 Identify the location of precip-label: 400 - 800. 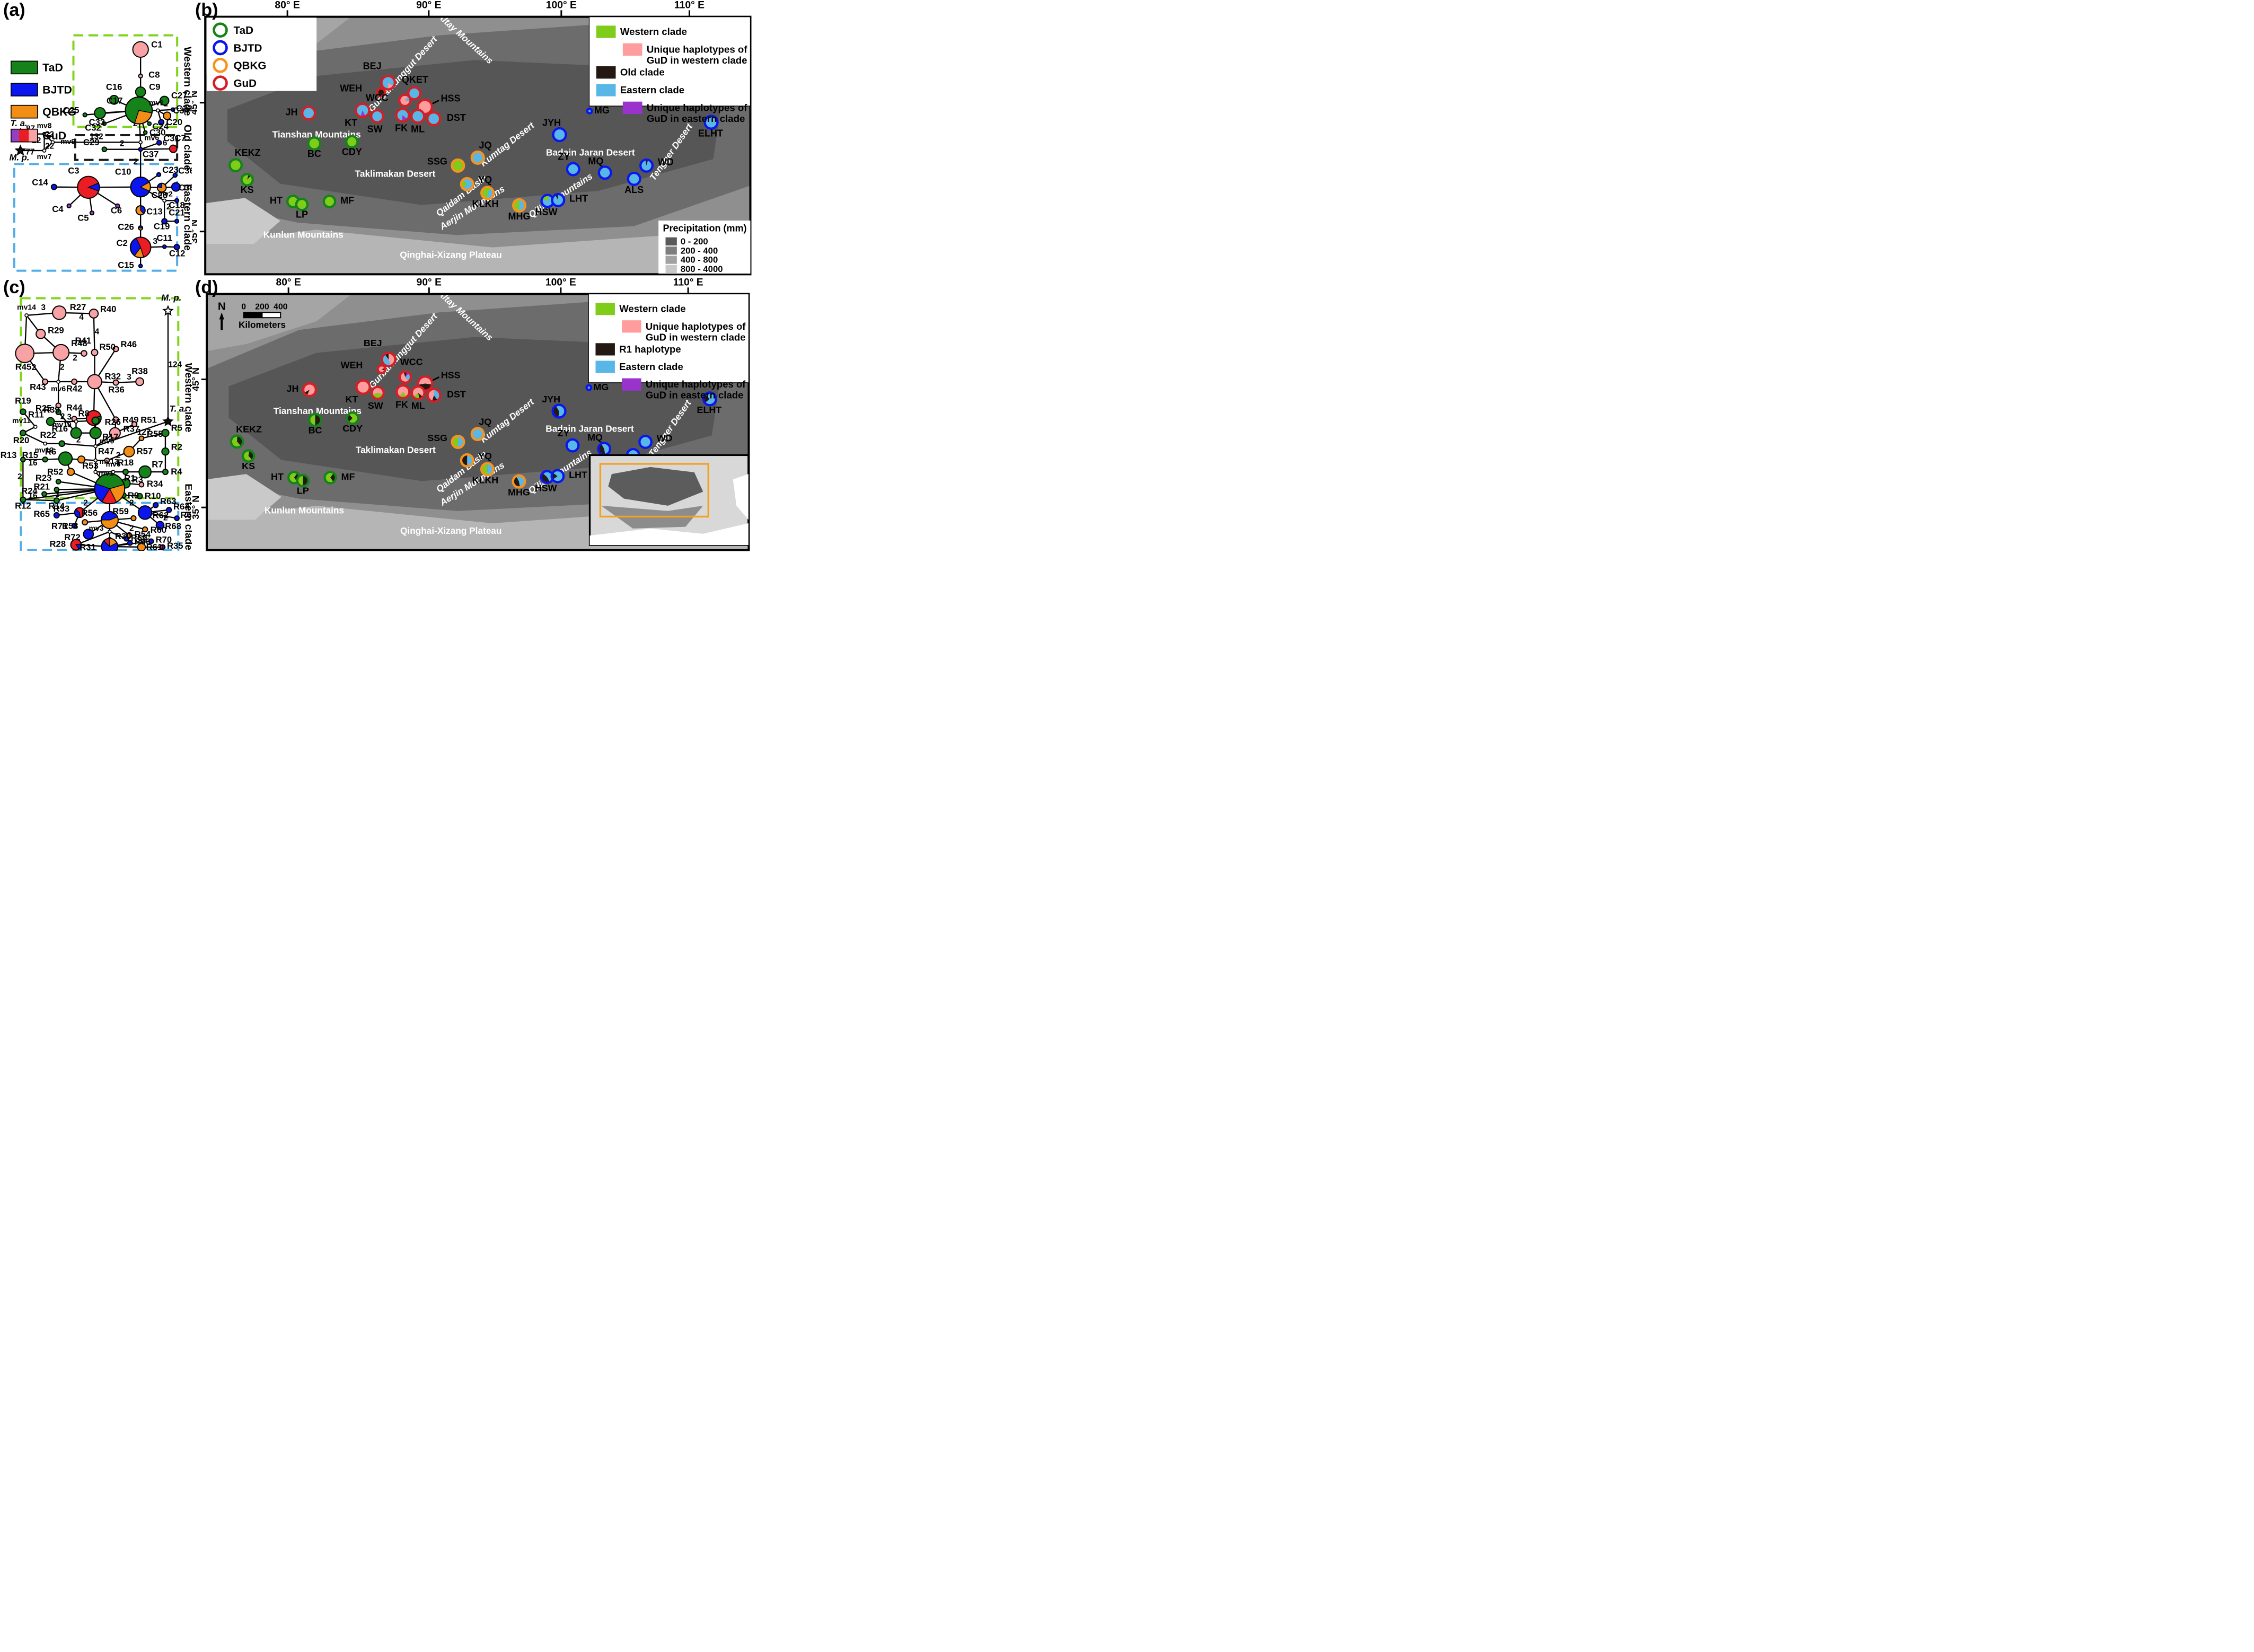
(700, 260).